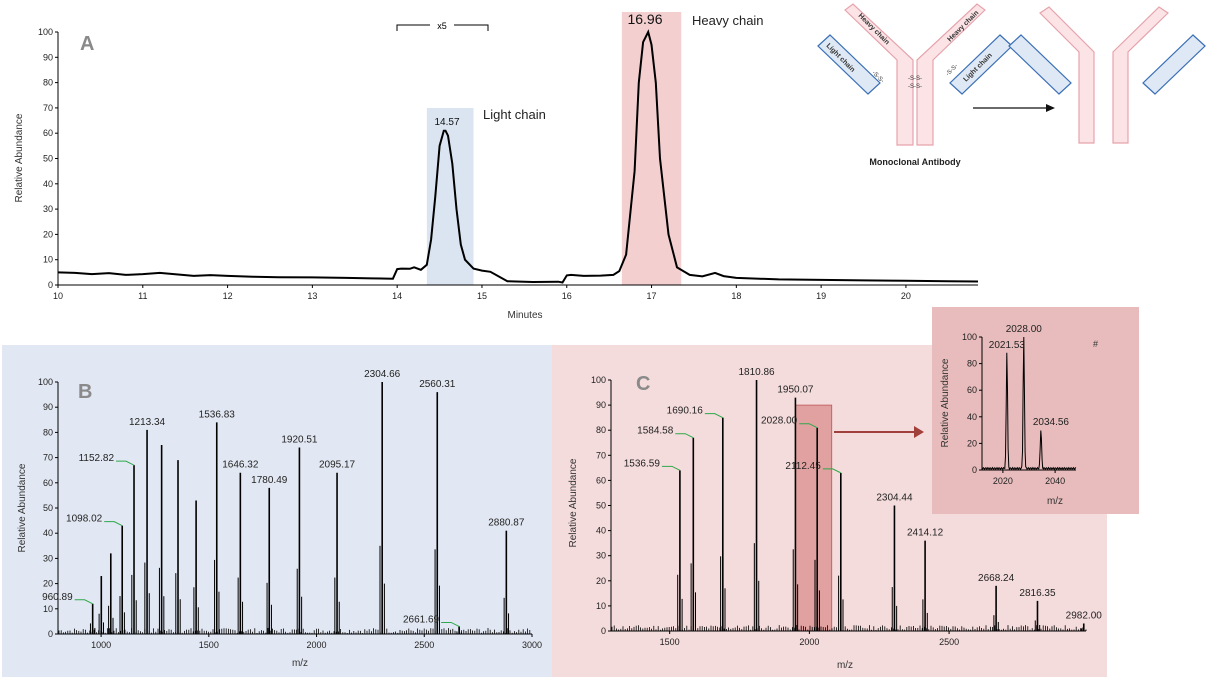 The width and height of the screenshot is (1213, 679). What do you see at coordinates (48, 483) in the screenshot?
I see `panel-b-y-tick-label: 60` at bounding box center [48, 483].